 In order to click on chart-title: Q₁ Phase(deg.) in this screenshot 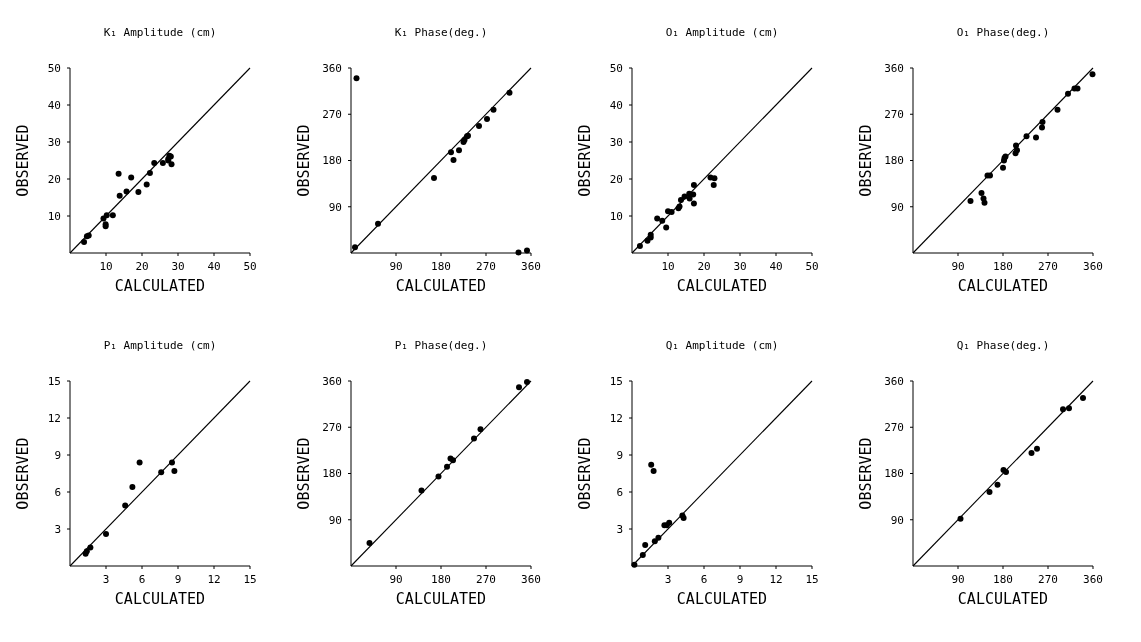, I will do `click(1003, 345)`.